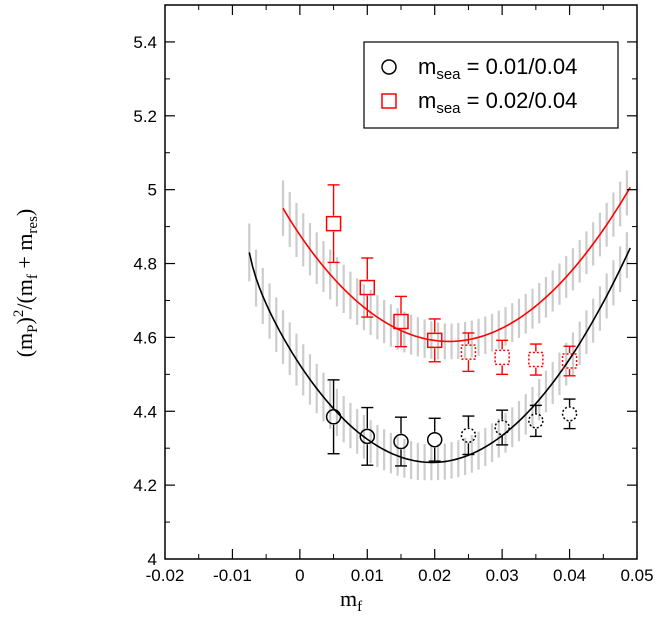 The width and height of the screenshot is (664, 618). What do you see at coordinates (448, 108) in the screenshot?
I see `legend-2-sub: sea` at bounding box center [448, 108].